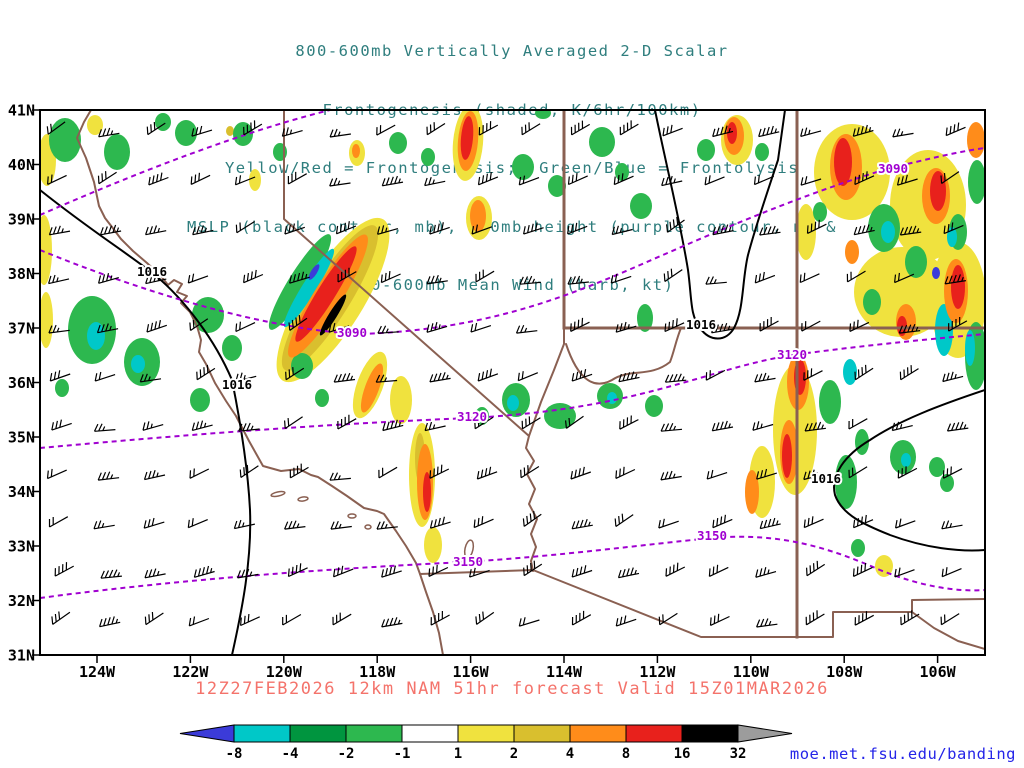  What do you see at coordinates (406, 273) in the screenshot?
I see `ca-nv-border` at bounding box center [406, 273].